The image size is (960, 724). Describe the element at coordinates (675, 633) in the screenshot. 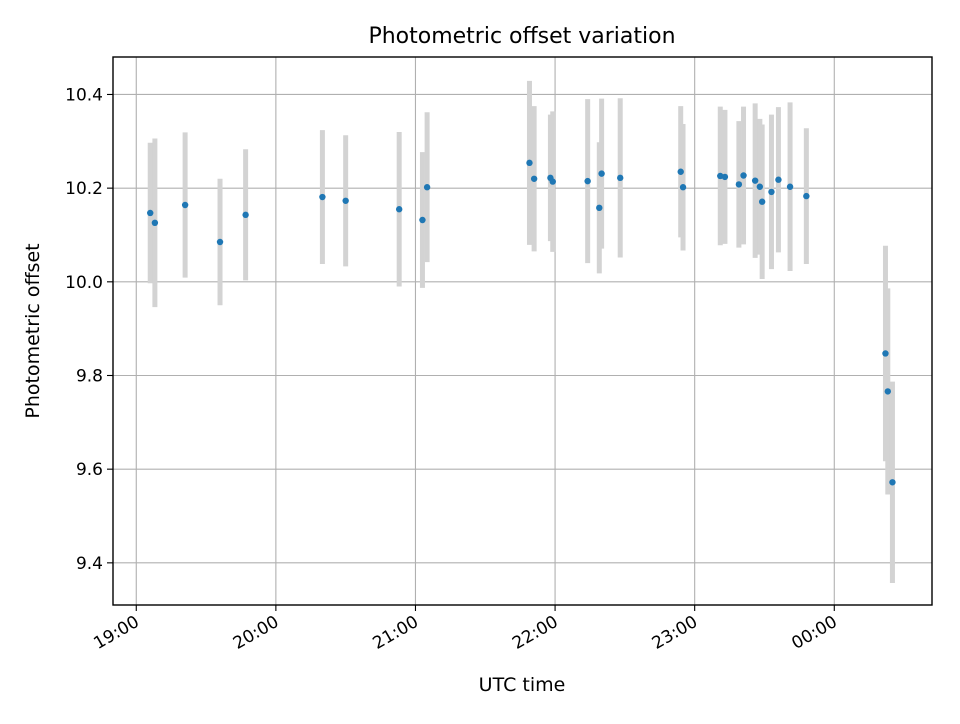

I see `x-tick-label: 23:00` at that location.